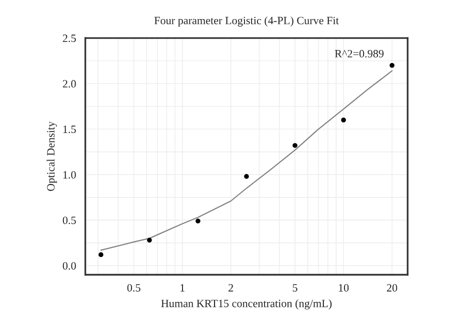 Image resolution: width=474 pixels, height=331 pixels. What do you see at coordinates (69, 84) in the screenshot?
I see `y-tick-label: 2.0` at bounding box center [69, 84].